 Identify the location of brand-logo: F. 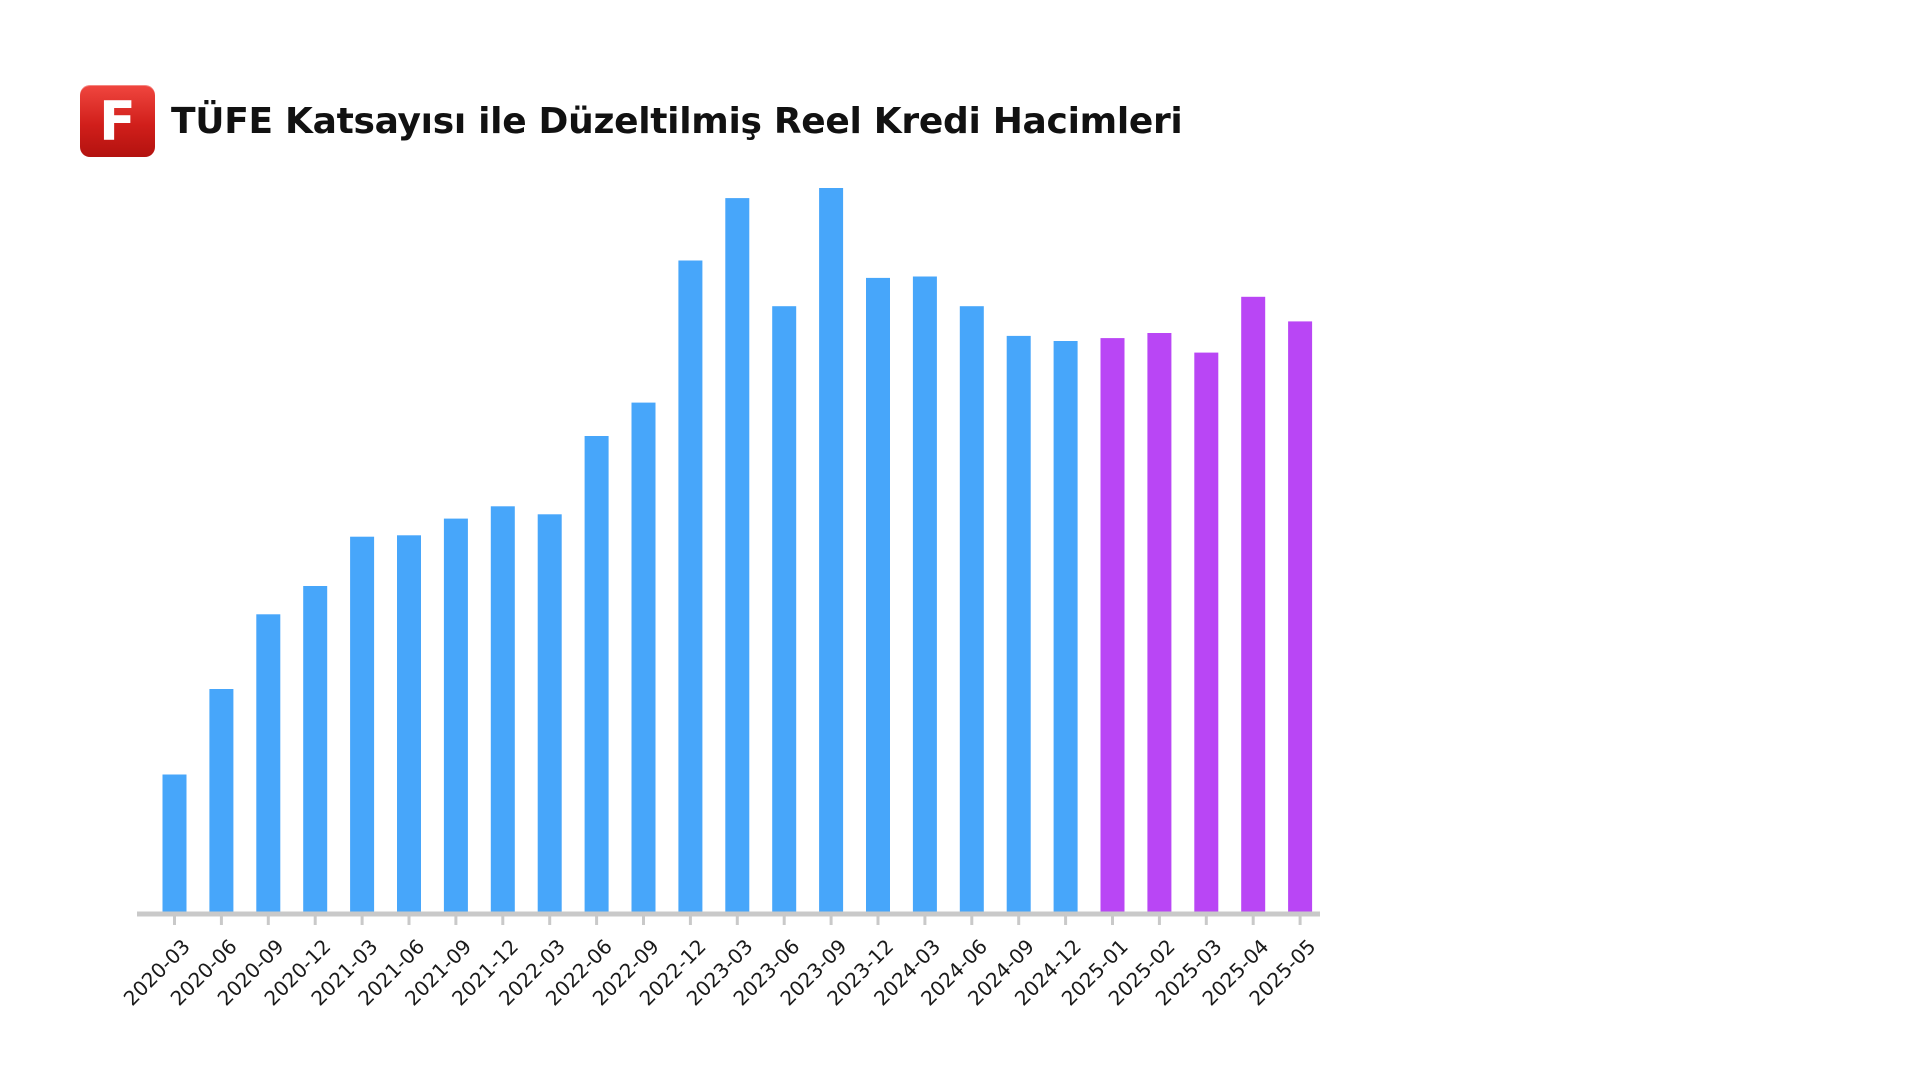
(117, 121).